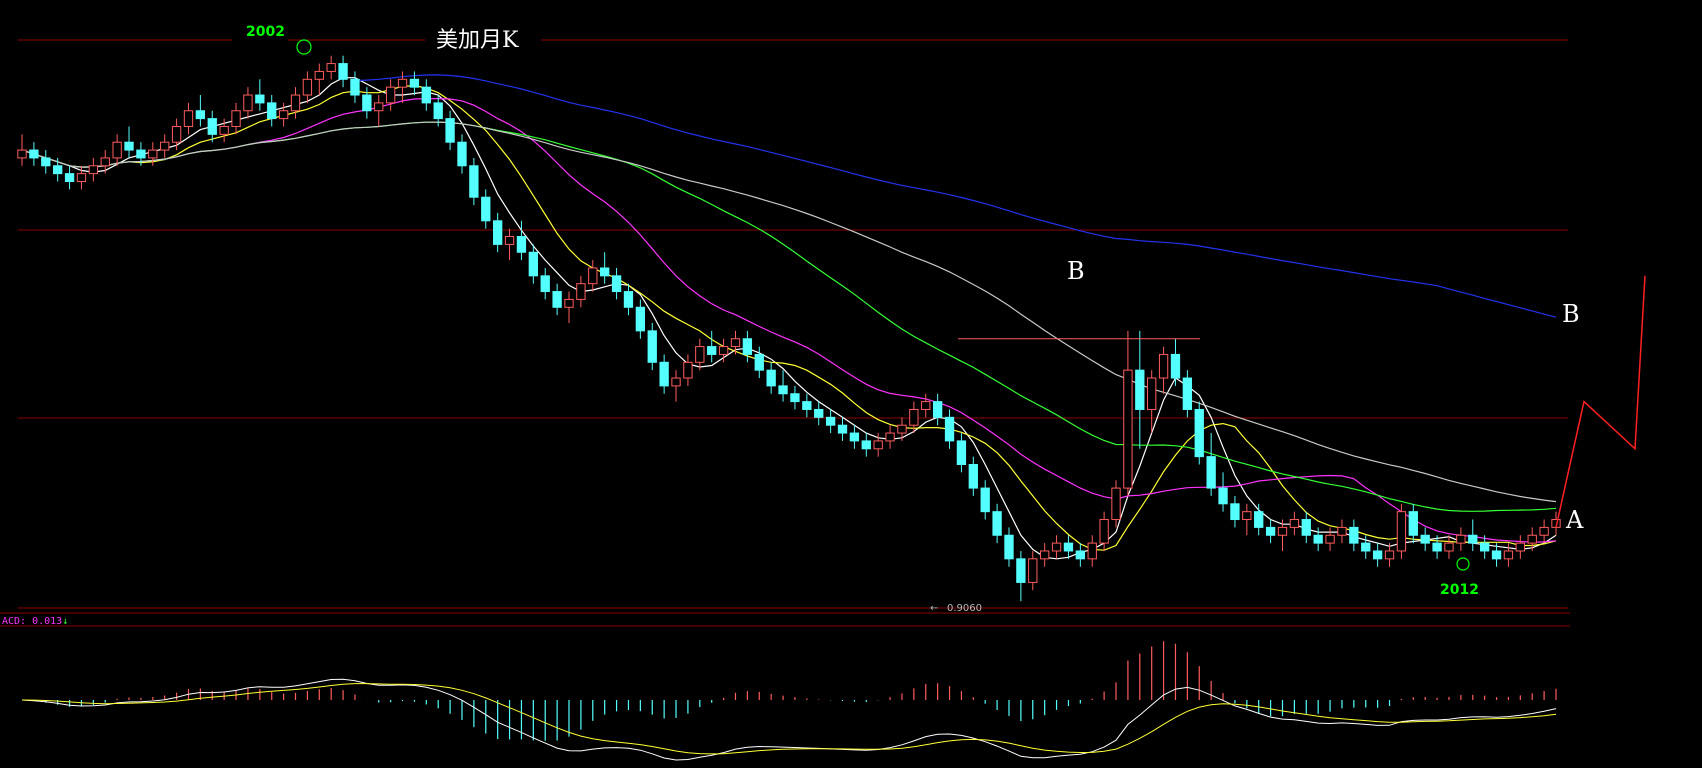 The image size is (1702, 768). What do you see at coordinates (483, 39) in the screenshot?
I see `title-backdrop` at bounding box center [483, 39].